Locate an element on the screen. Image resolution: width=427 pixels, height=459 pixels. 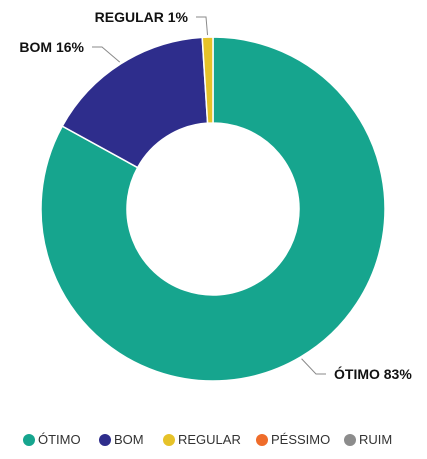
legend-item-otimo: ÓTIMO is located at coordinates (52, 439).